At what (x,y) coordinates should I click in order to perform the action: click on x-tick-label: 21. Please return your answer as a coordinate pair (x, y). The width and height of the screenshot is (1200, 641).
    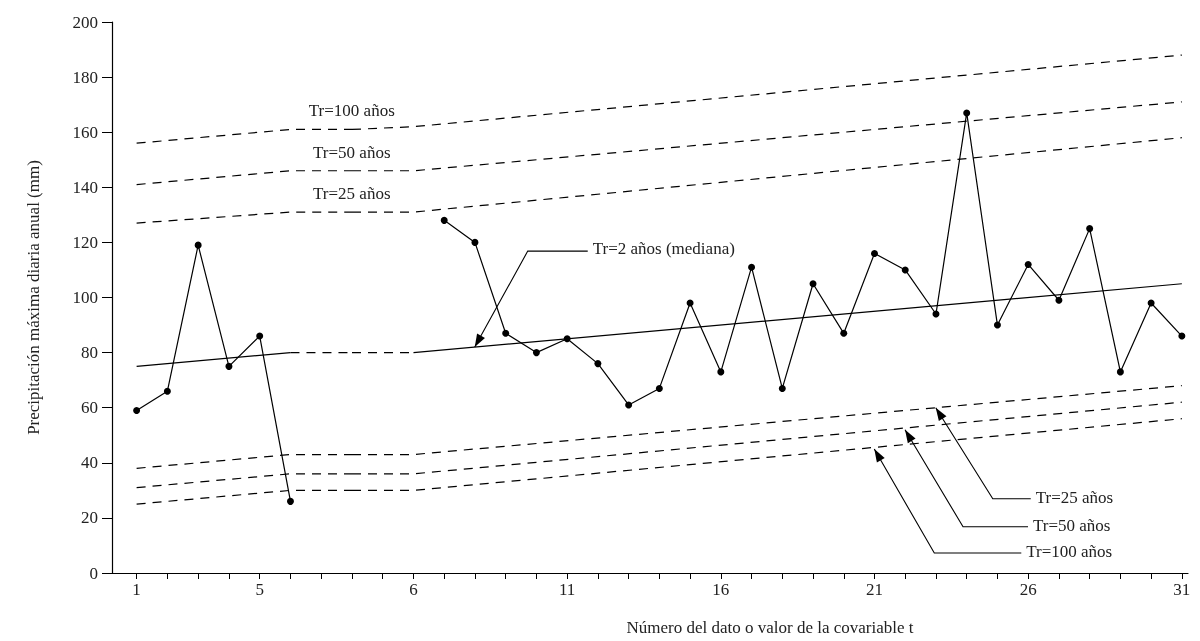
    Looking at the image, I should click on (874, 589).